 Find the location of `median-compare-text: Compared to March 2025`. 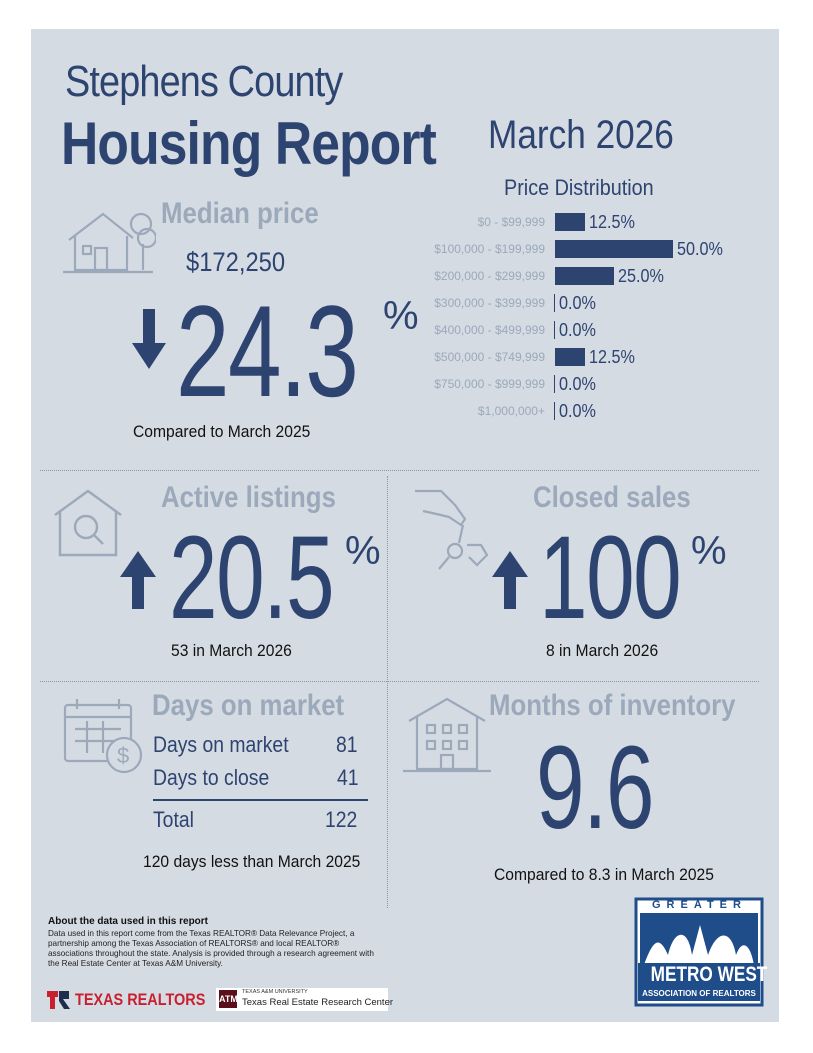

median-compare-text: Compared to March 2025 is located at coordinates (222, 431).